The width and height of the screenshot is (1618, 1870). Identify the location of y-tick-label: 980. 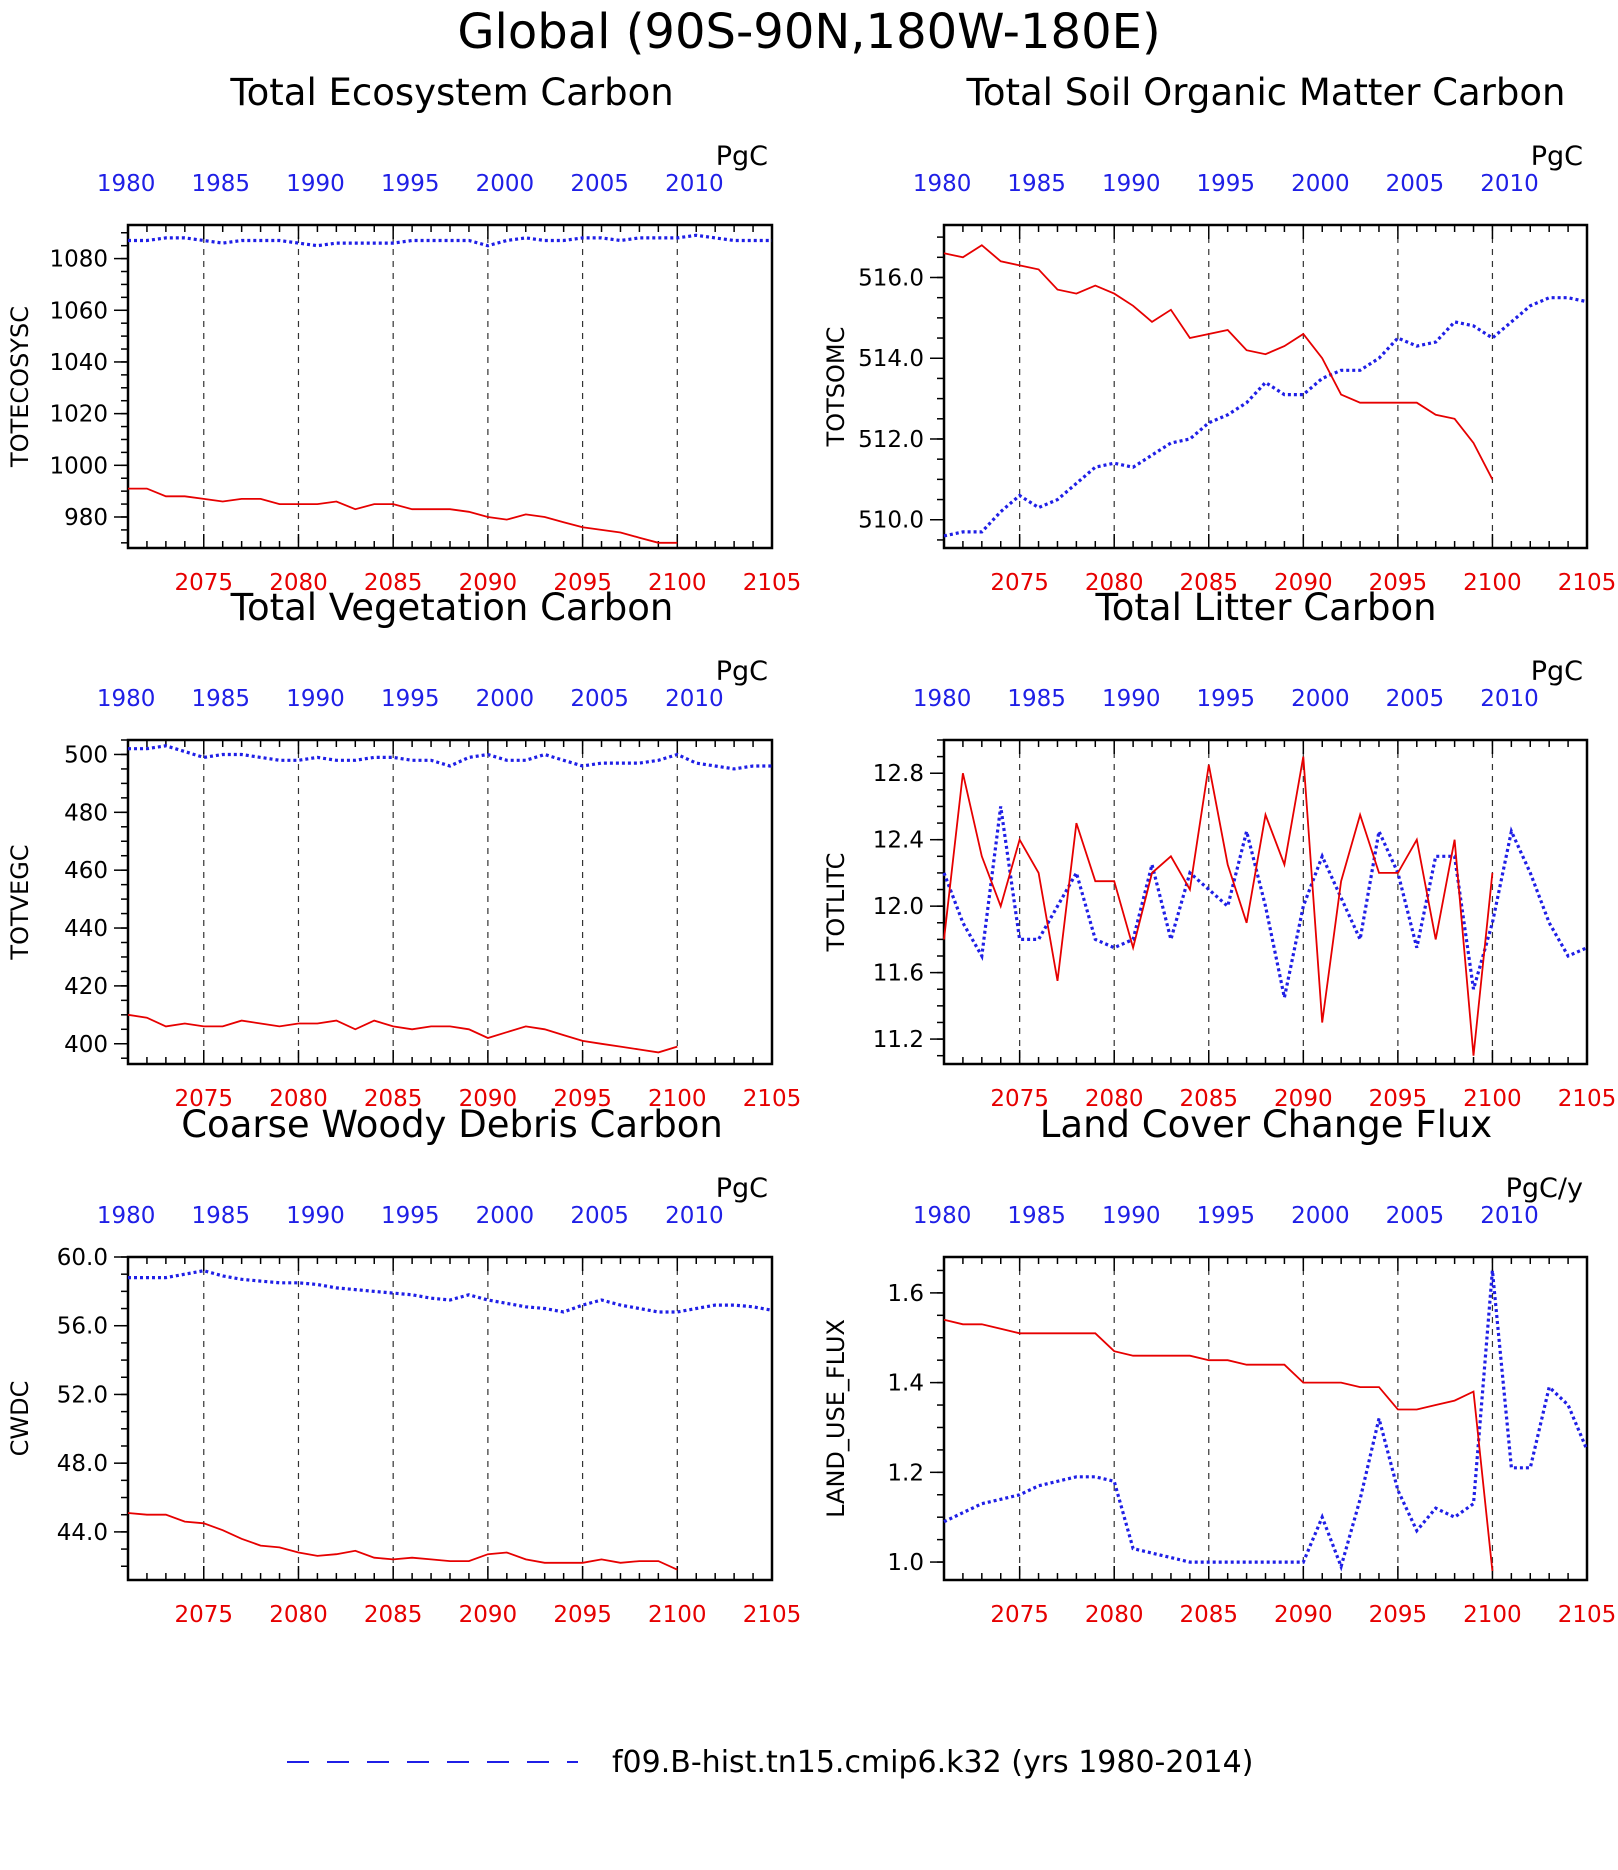
(86, 518).